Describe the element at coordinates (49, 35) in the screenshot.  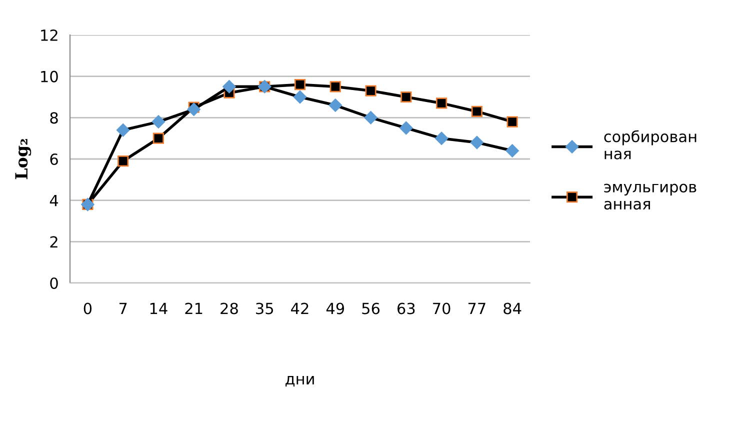
I see `y-tick-label: 12` at that location.